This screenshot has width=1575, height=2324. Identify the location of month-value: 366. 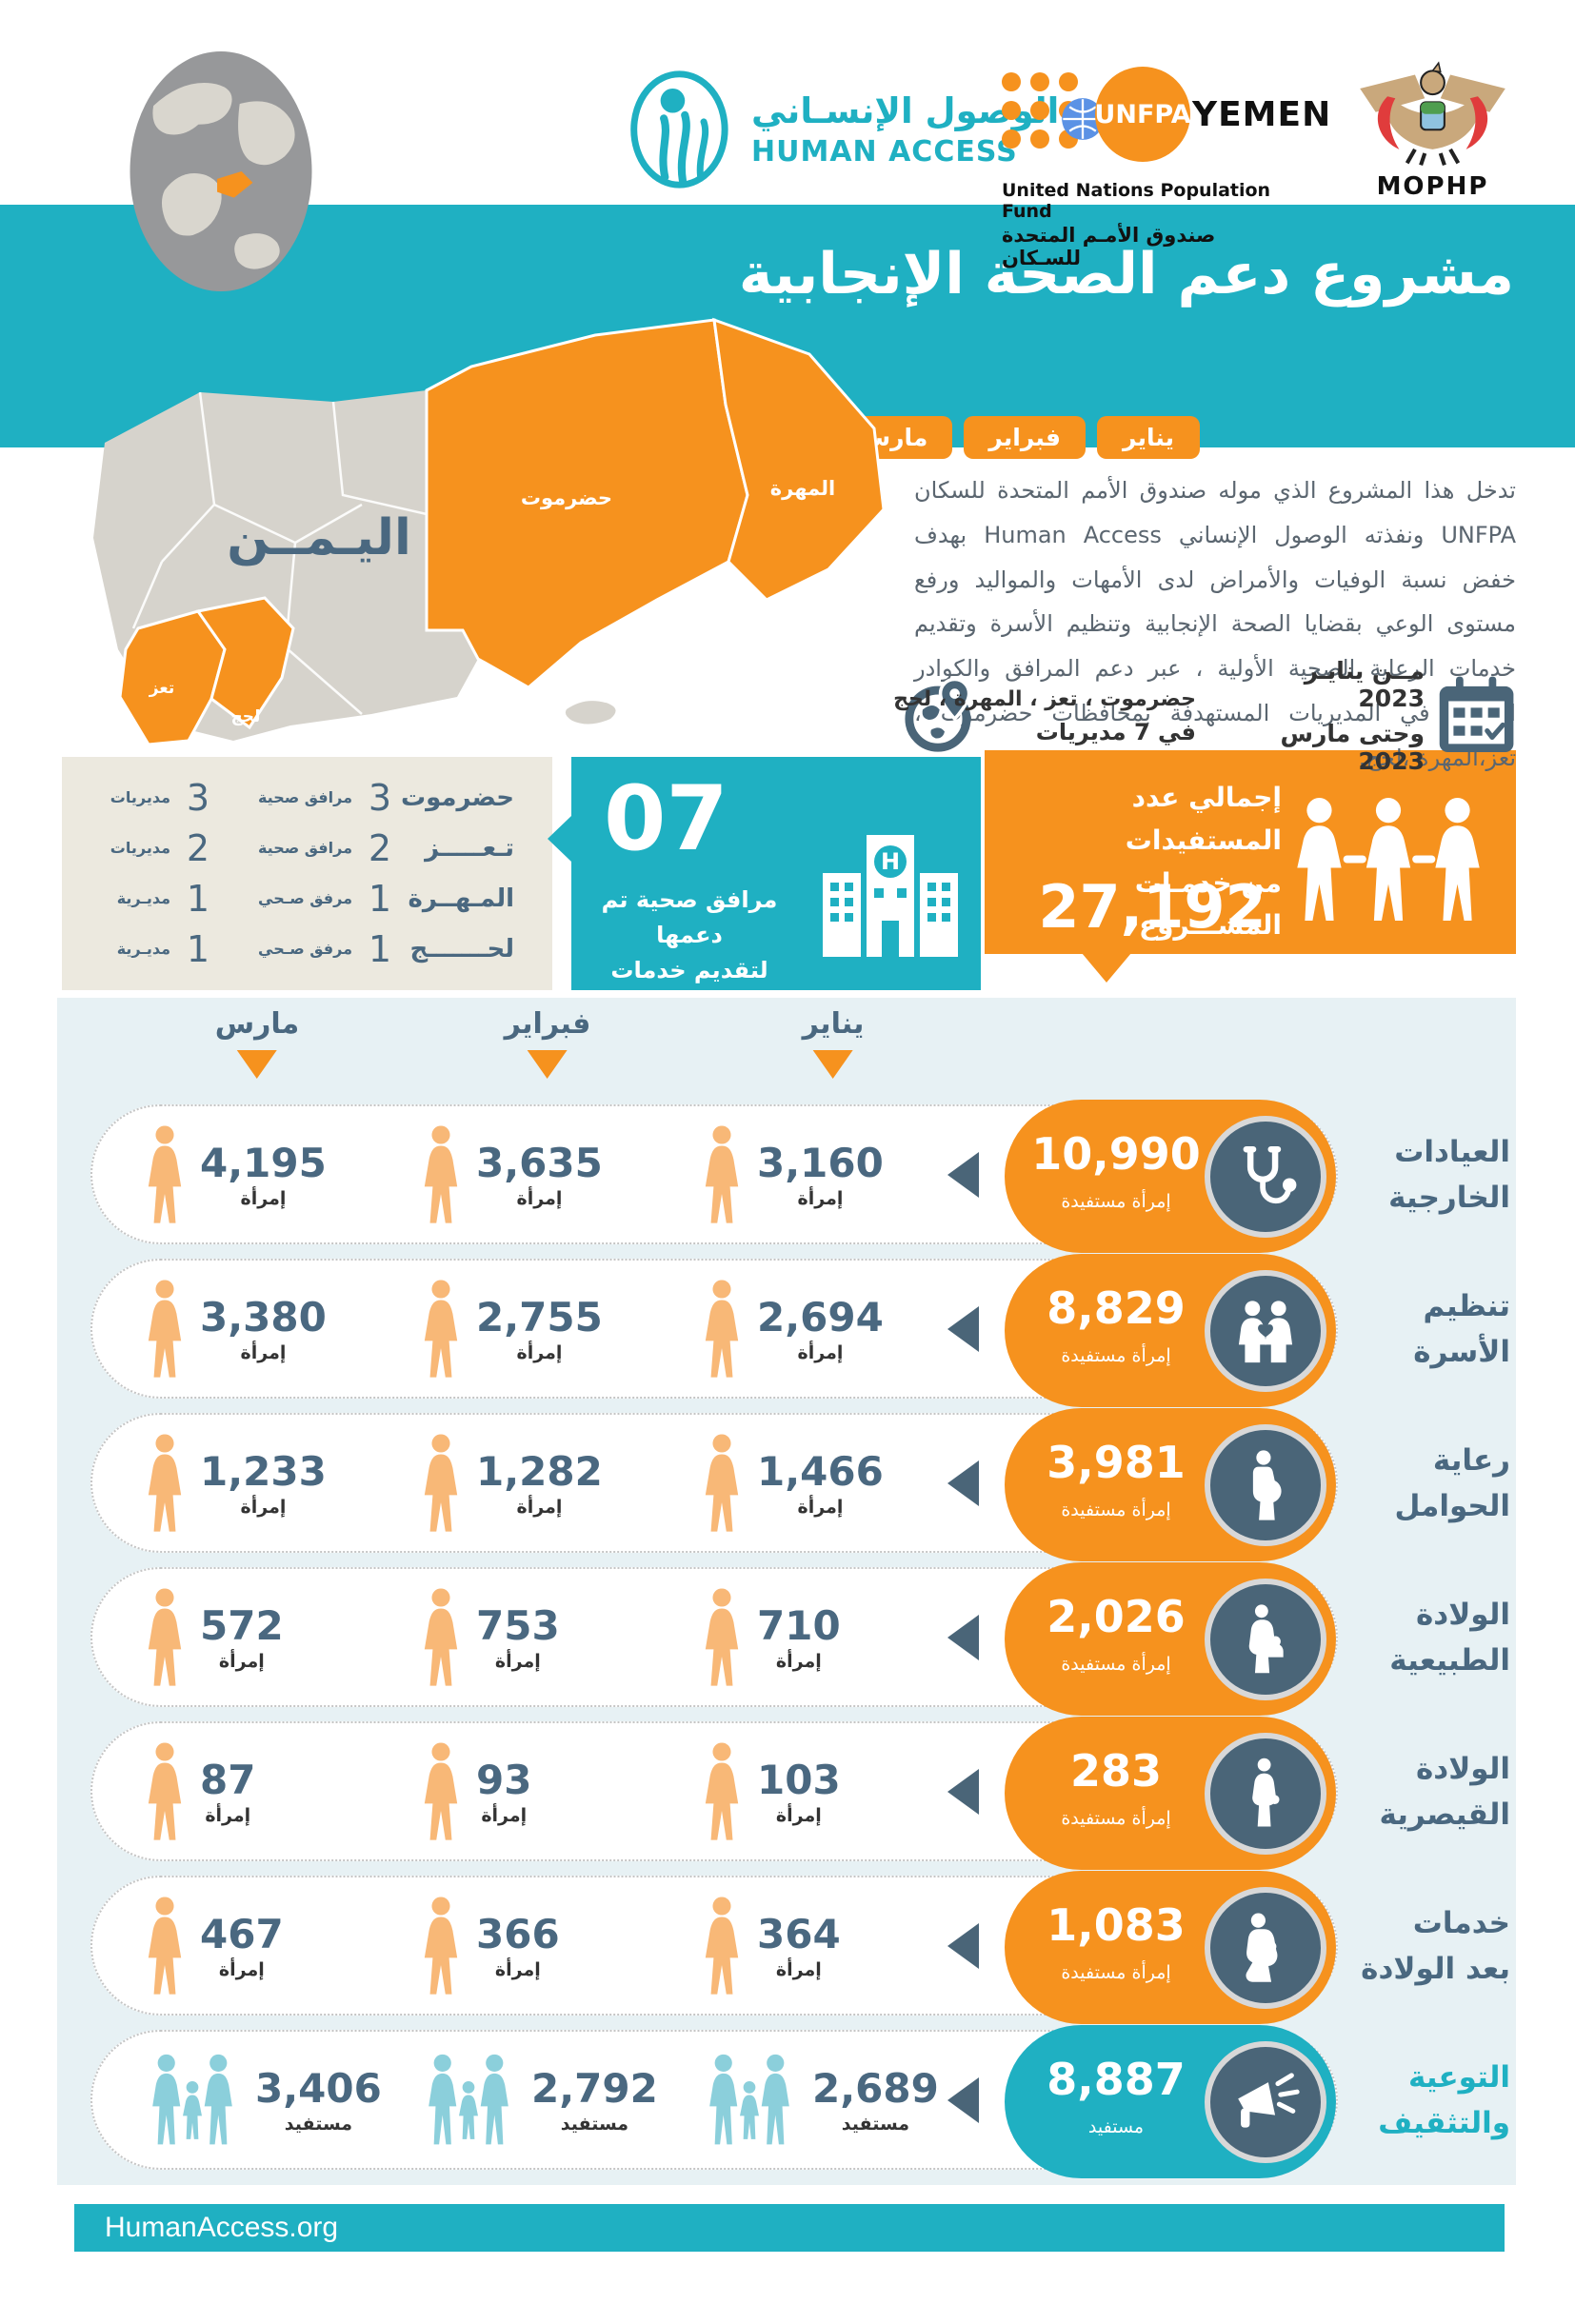
(518, 1934).